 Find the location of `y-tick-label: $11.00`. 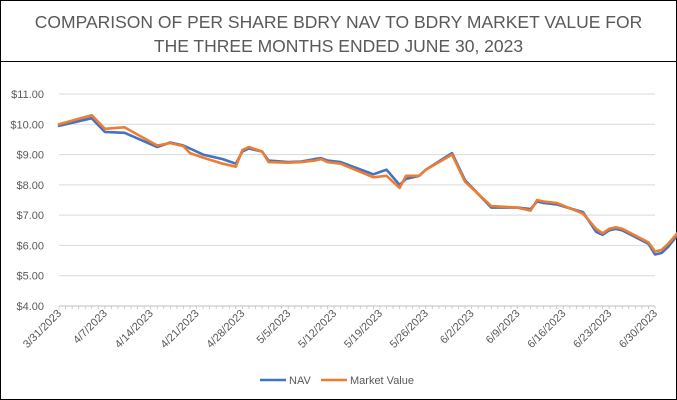

y-tick-label: $11.00 is located at coordinates (27, 95).